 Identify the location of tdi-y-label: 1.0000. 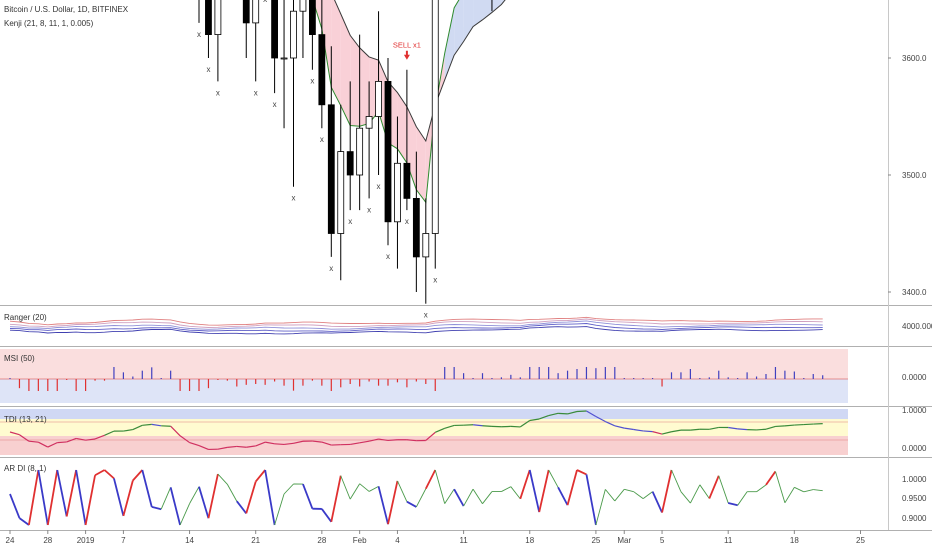
(914, 410).